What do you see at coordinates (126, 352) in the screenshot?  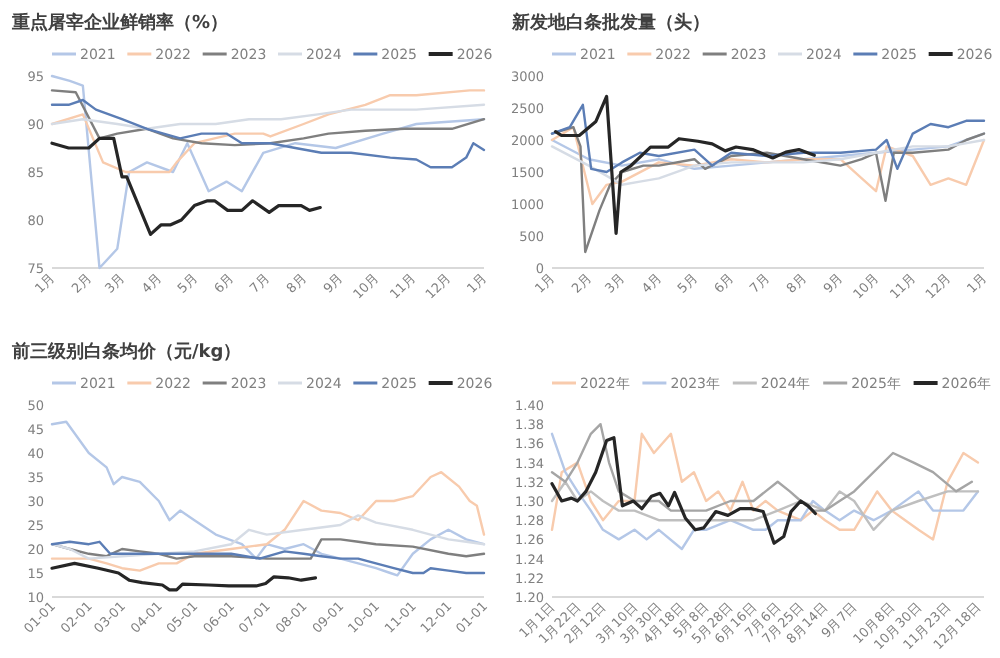 I see `chart-title: 前三级别白条均价（元/kg）` at bounding box center [126, 352].